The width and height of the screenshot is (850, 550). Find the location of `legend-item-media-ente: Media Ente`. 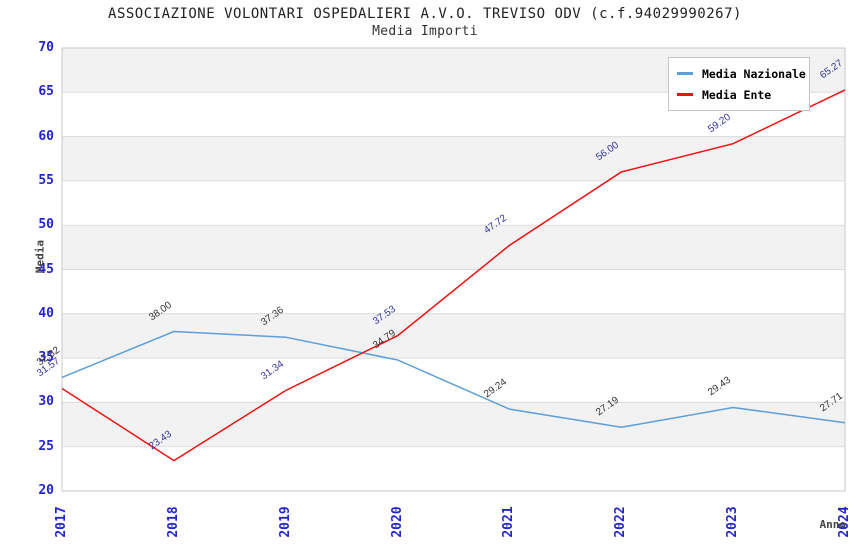

legend-item-media-ente: Media Ente is located at coordinates (739, 94).